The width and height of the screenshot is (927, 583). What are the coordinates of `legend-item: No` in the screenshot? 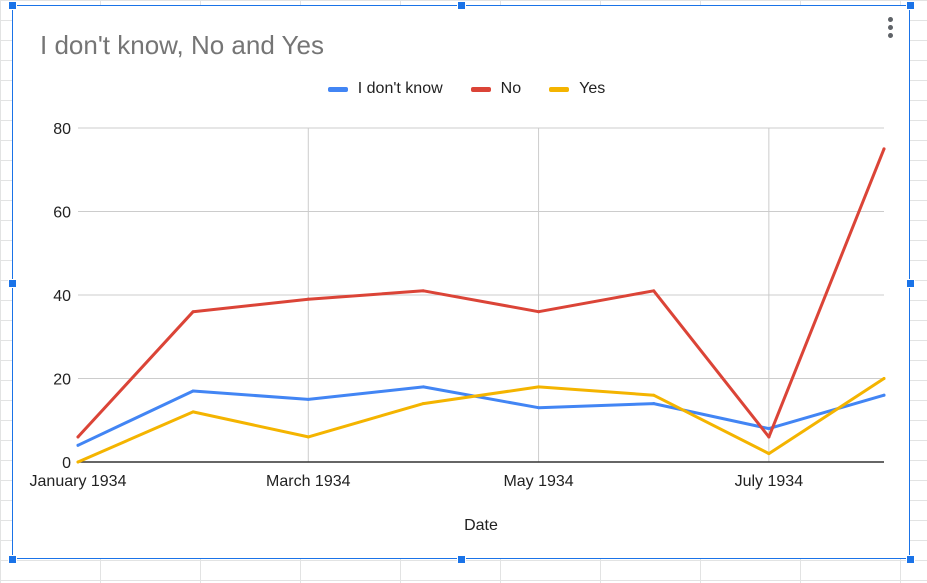 It's located at (493, 89).